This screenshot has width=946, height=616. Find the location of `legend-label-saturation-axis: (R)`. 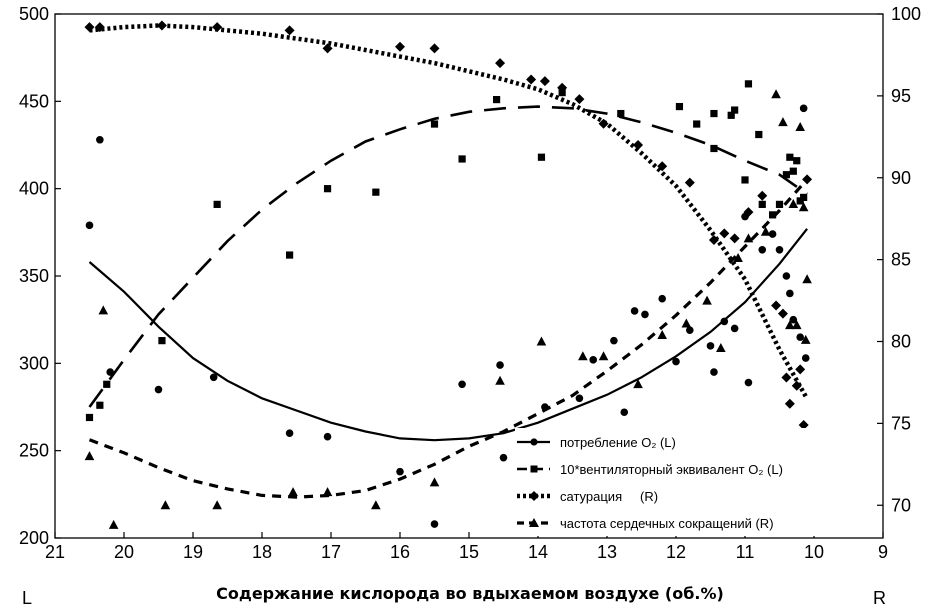

legend-label-saturation-axis: (R) is located at coordinates (649, 496).